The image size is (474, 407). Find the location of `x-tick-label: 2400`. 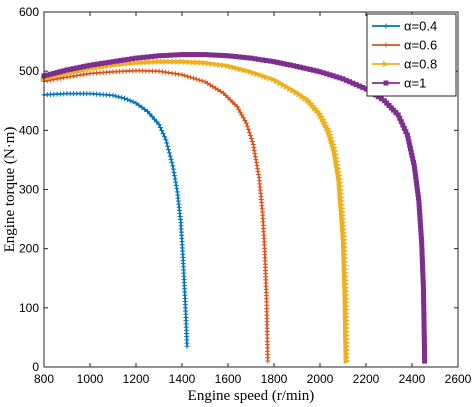

x-tick-label: 2400 is located at coordinates (412, 379).